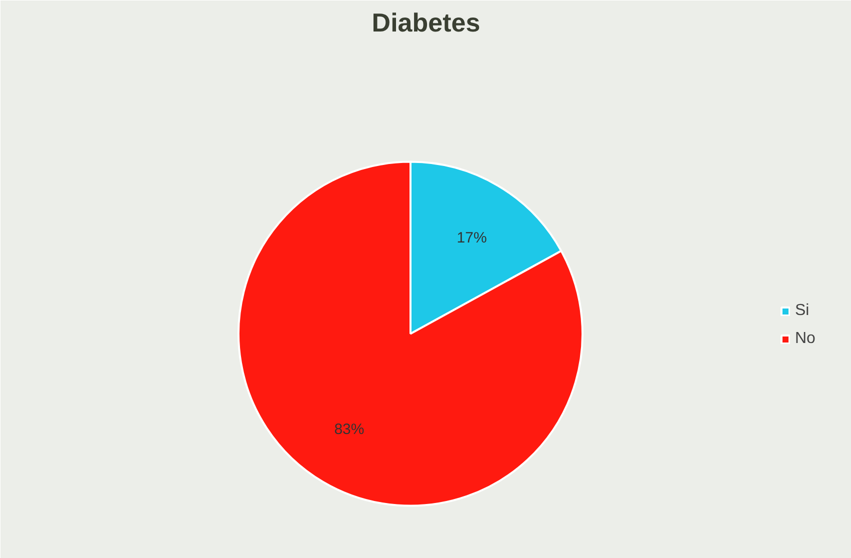 The image size is (851, 558). What do you see at coordinates (805, 339) in the screenshot?
I see `legend-label: No` at bounding box center [805, 339].